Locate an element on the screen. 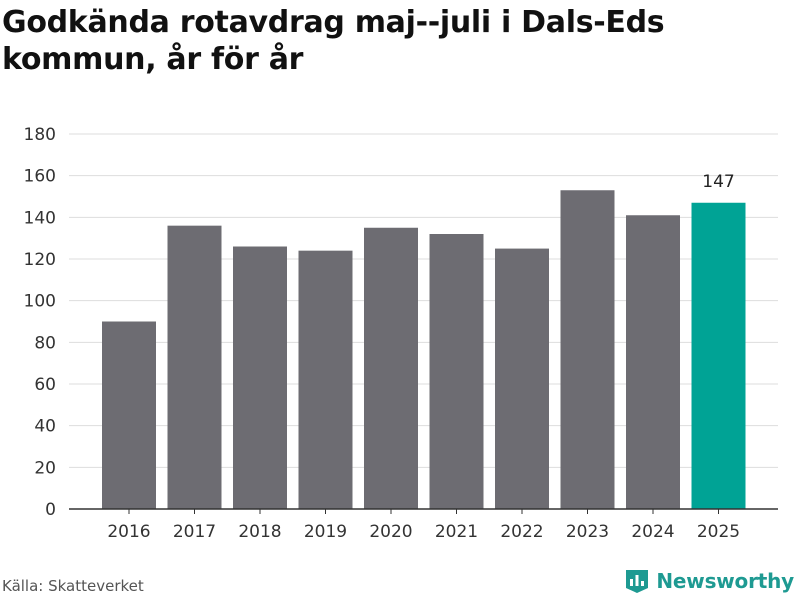 This screenshot has width=800, height=600. data-labels: 147 is located at coordinates (718, 182).